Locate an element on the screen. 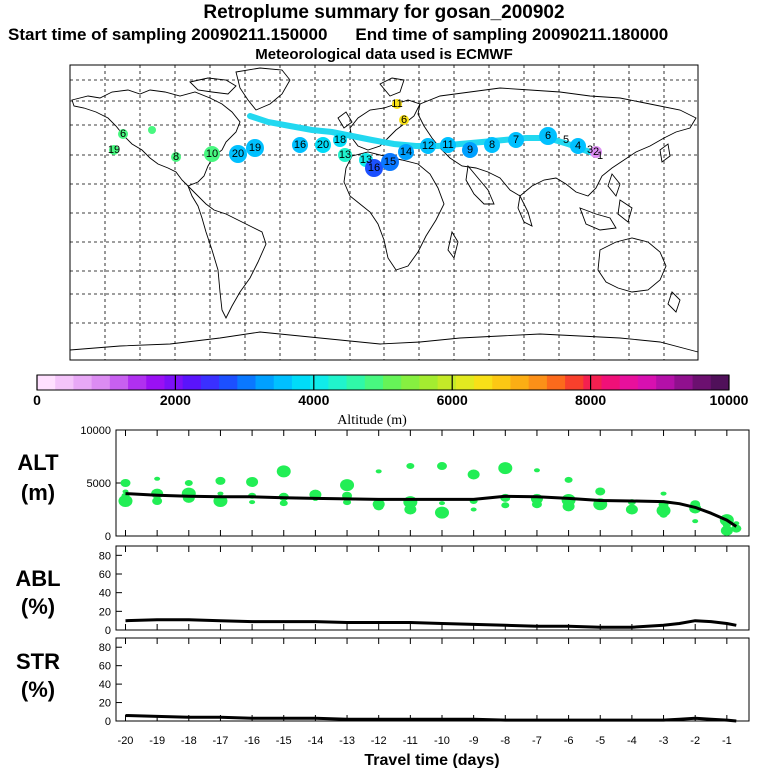 Image resolution: width=768 pixels, height=768 pixels. x-tick-label: -18 is located at coordinates (189, 741).